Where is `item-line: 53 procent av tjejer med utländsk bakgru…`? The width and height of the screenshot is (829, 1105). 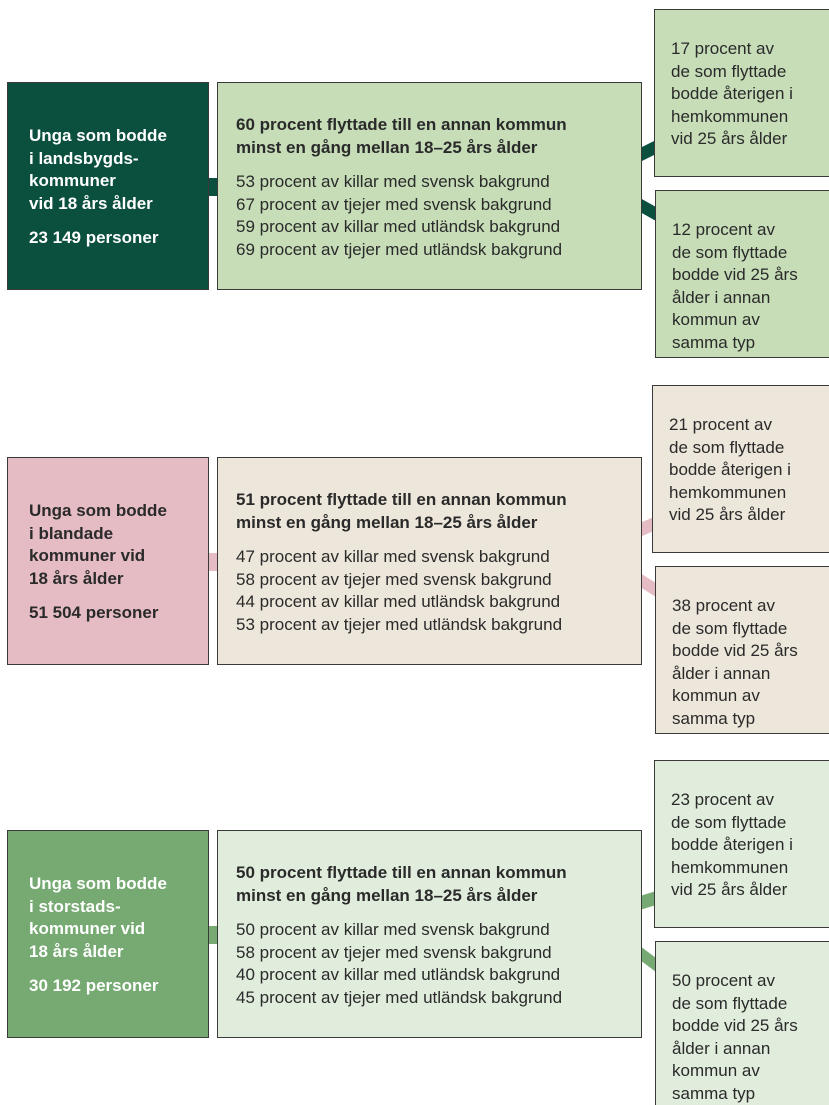 item-line: 53 procent av tjejer med utländsk bakgru… is located at coordinates (399, 624).